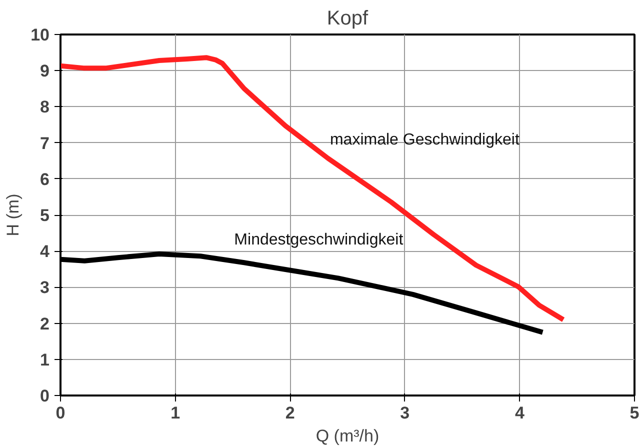 This screenshot has height=448, width=639. Describe the element at coordinates (45, 71) in the screenshot. I see `y-tick-label: 9` at that location.